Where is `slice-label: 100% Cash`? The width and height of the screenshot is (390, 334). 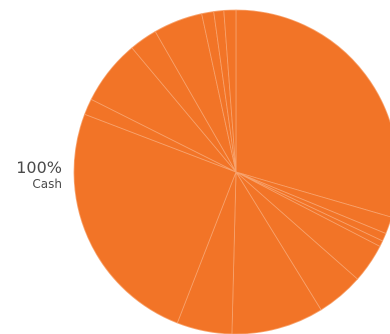
slice-label: 100% Cash is located at coordinates (33, 174).